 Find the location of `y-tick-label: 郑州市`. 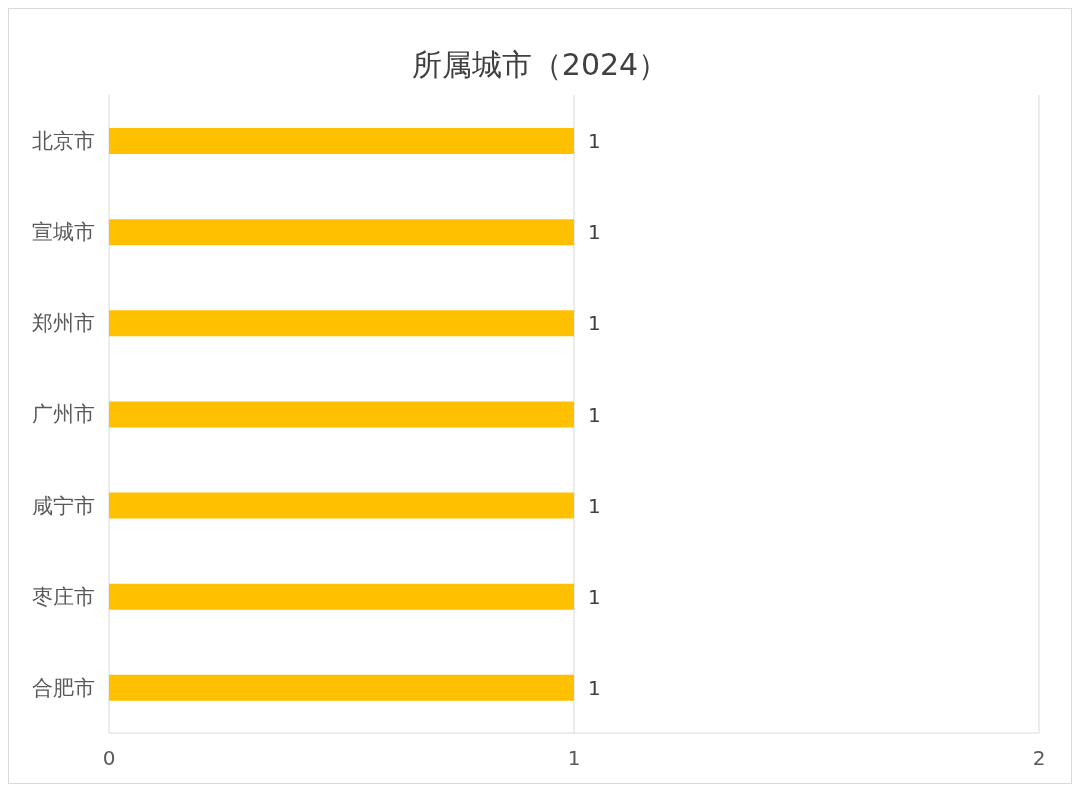

y-tick-label: 郑州市 is located at coordinates (63, 323).